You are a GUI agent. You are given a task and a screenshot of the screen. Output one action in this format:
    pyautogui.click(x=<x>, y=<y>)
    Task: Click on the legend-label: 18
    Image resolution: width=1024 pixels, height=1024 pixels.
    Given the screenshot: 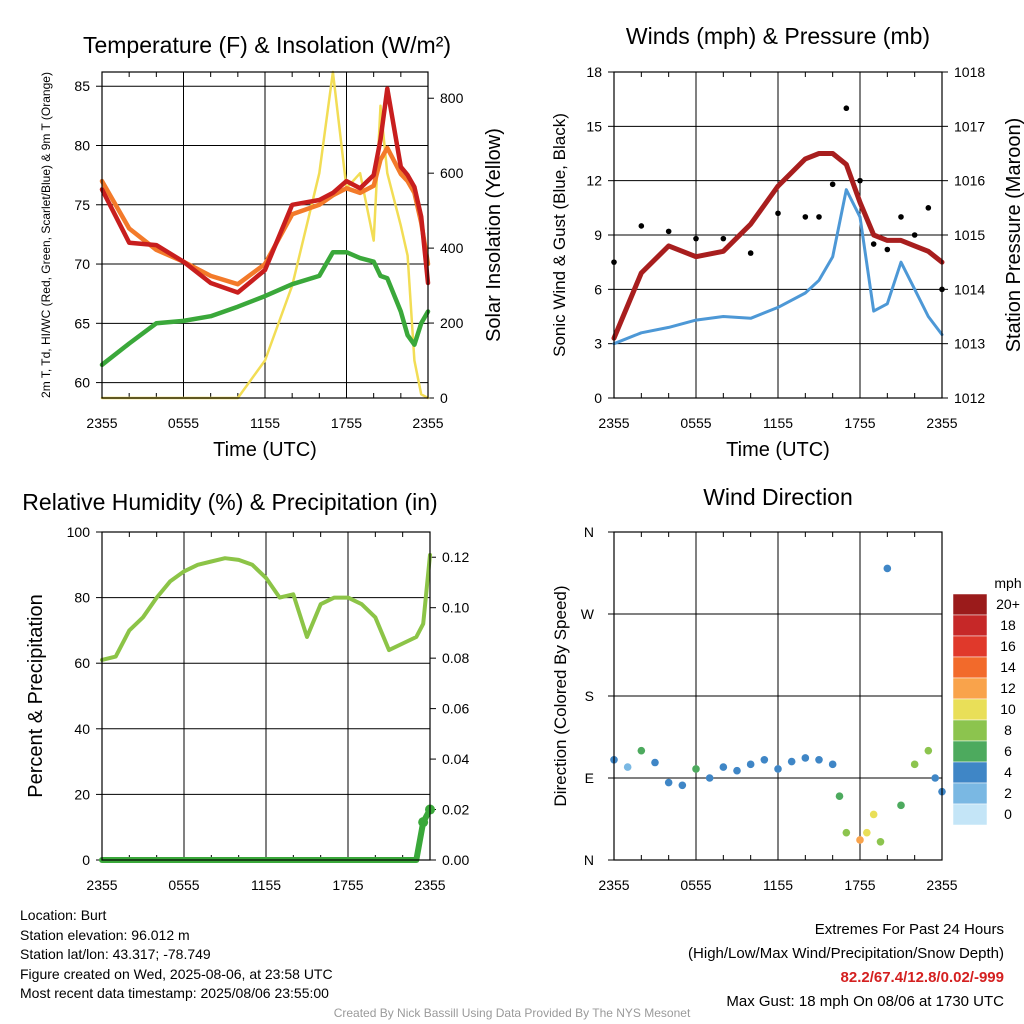 What is the action you would take?
    pyautogui.click(x=1008, y=625)
    